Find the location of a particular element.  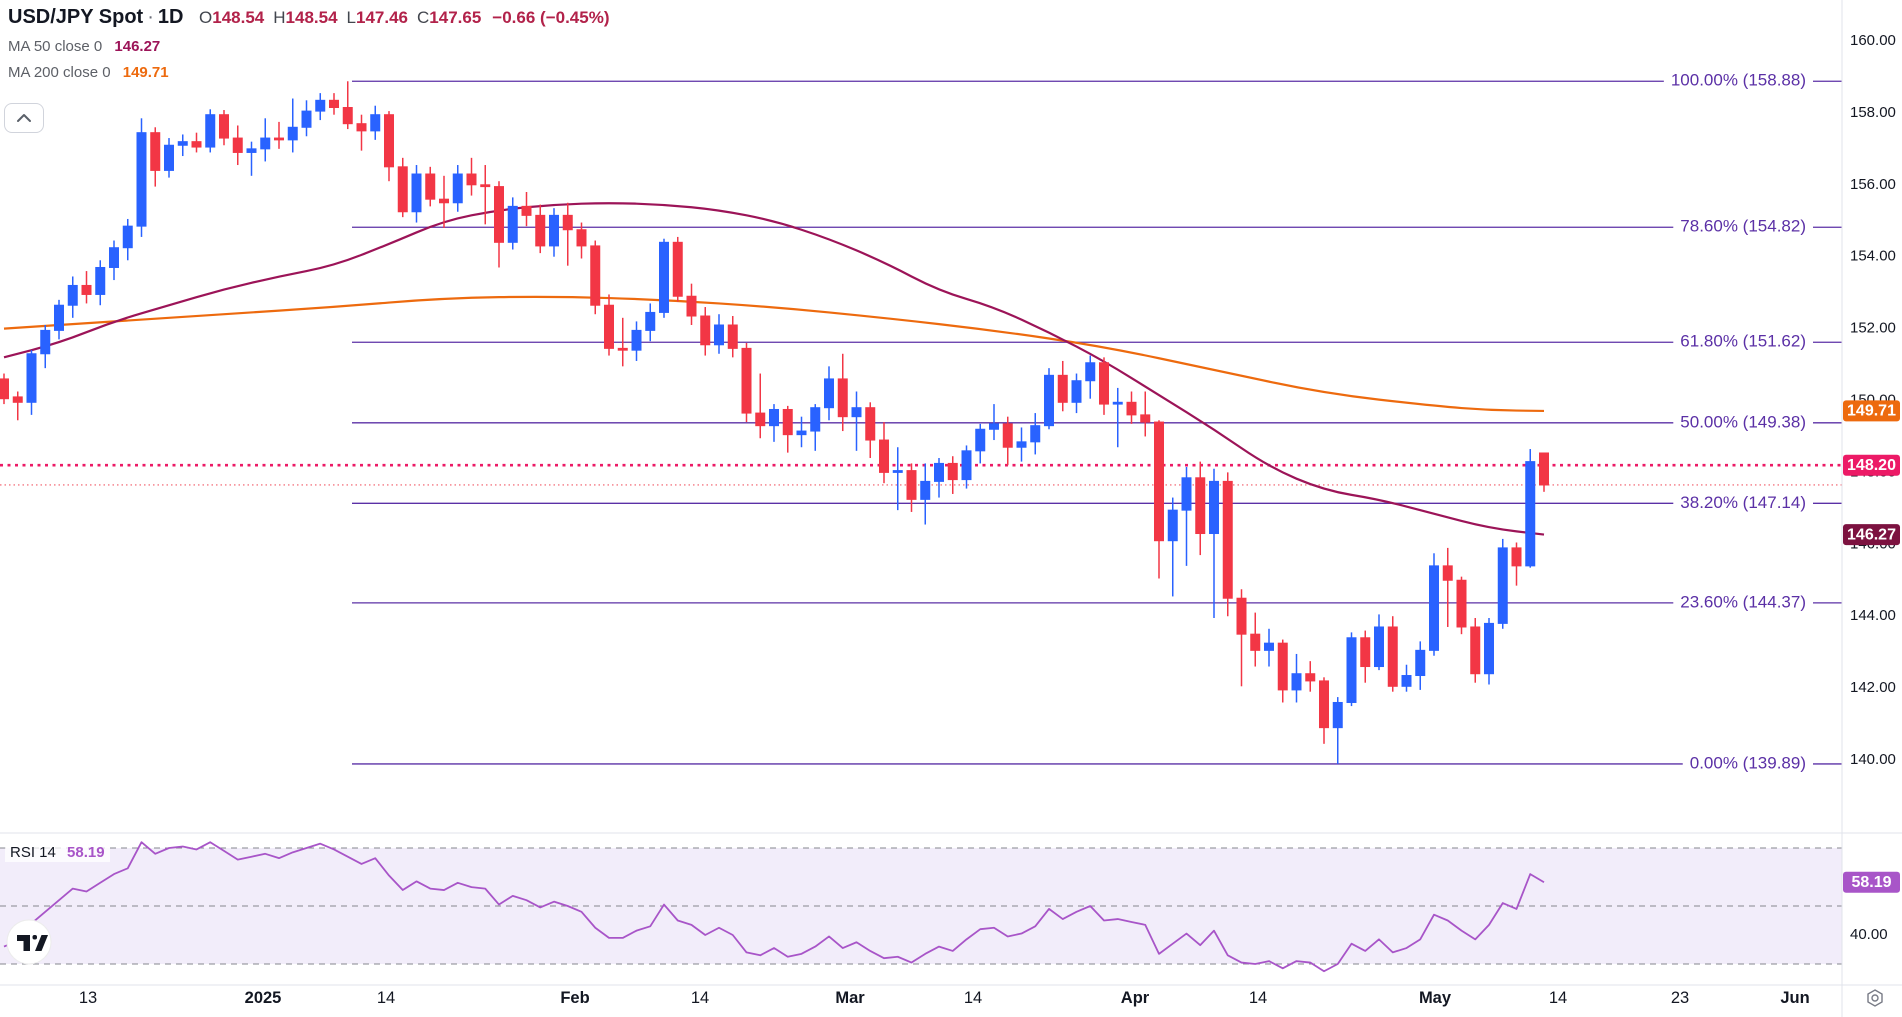

price-tick-label: 152.00 is located at coordinates (1873, 328).